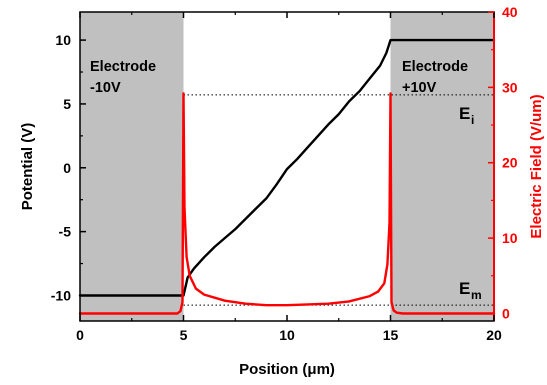  What do you see at coordinates (67, 168) in the screenshot?
I see `y-left-tick-label: 0` at bounding box center [67, 168].